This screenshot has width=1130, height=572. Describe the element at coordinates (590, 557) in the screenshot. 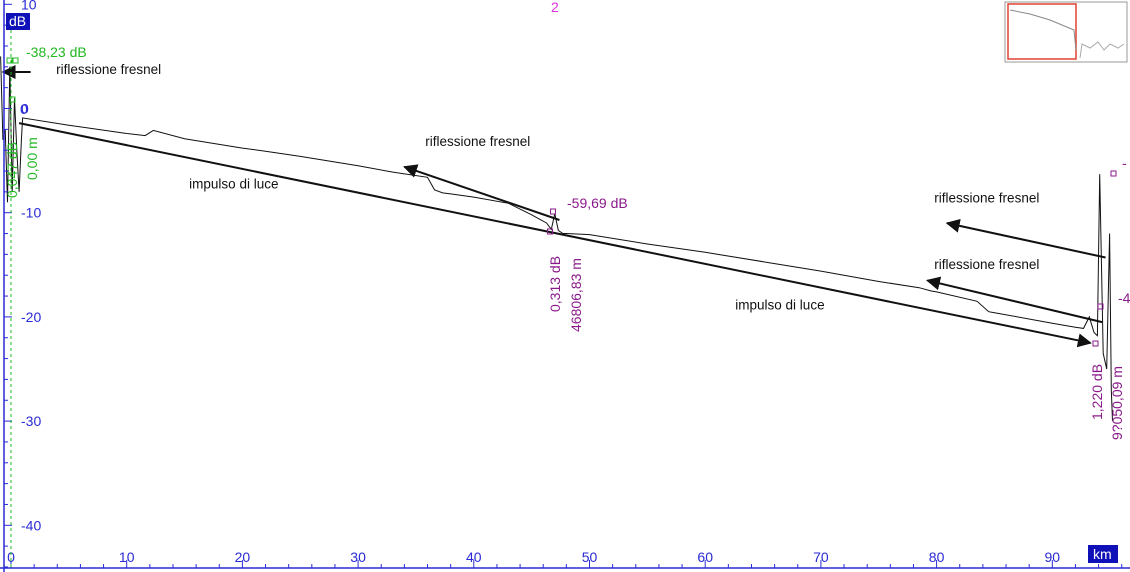

I see `x-tick-label: 50` at that location.